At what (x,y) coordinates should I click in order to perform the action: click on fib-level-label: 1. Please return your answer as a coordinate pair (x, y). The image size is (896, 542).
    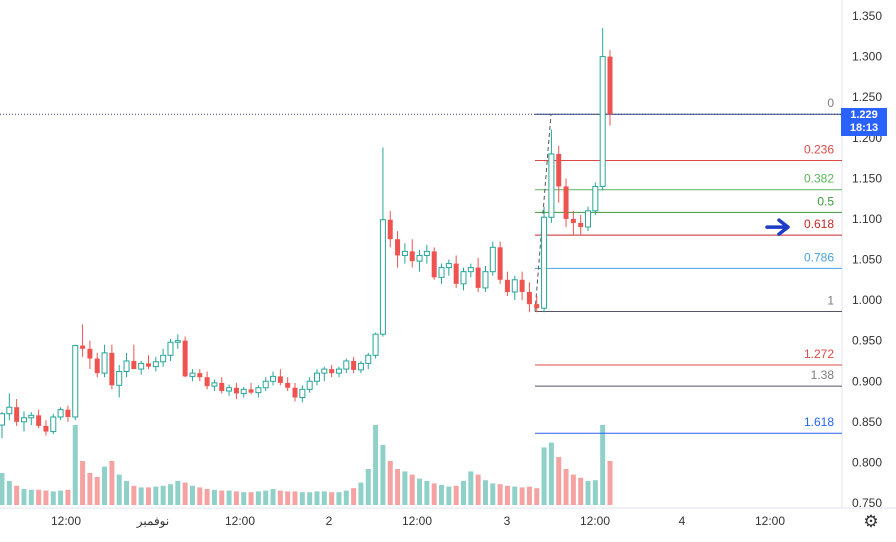
    Looking at the image, I should click on (830, 300).